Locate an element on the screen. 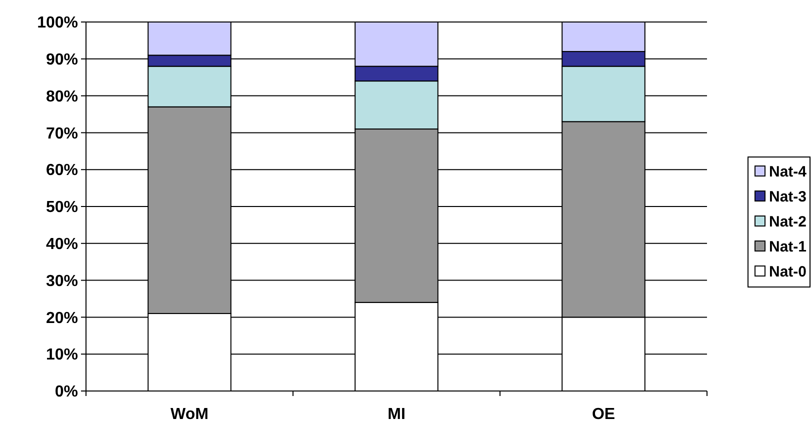  y-tick-label: 80% is located at coordinates (62, 97).